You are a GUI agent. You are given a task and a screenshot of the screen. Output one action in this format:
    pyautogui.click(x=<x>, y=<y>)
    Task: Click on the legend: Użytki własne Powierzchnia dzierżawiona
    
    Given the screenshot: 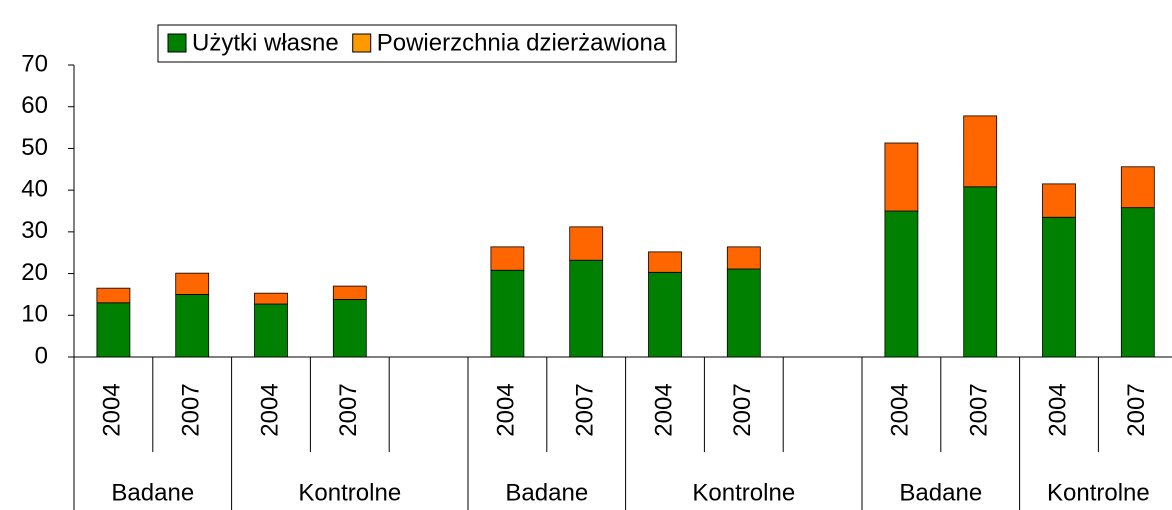 What is the action you would take?
    pyautogui.click(x=417, y=43)
    